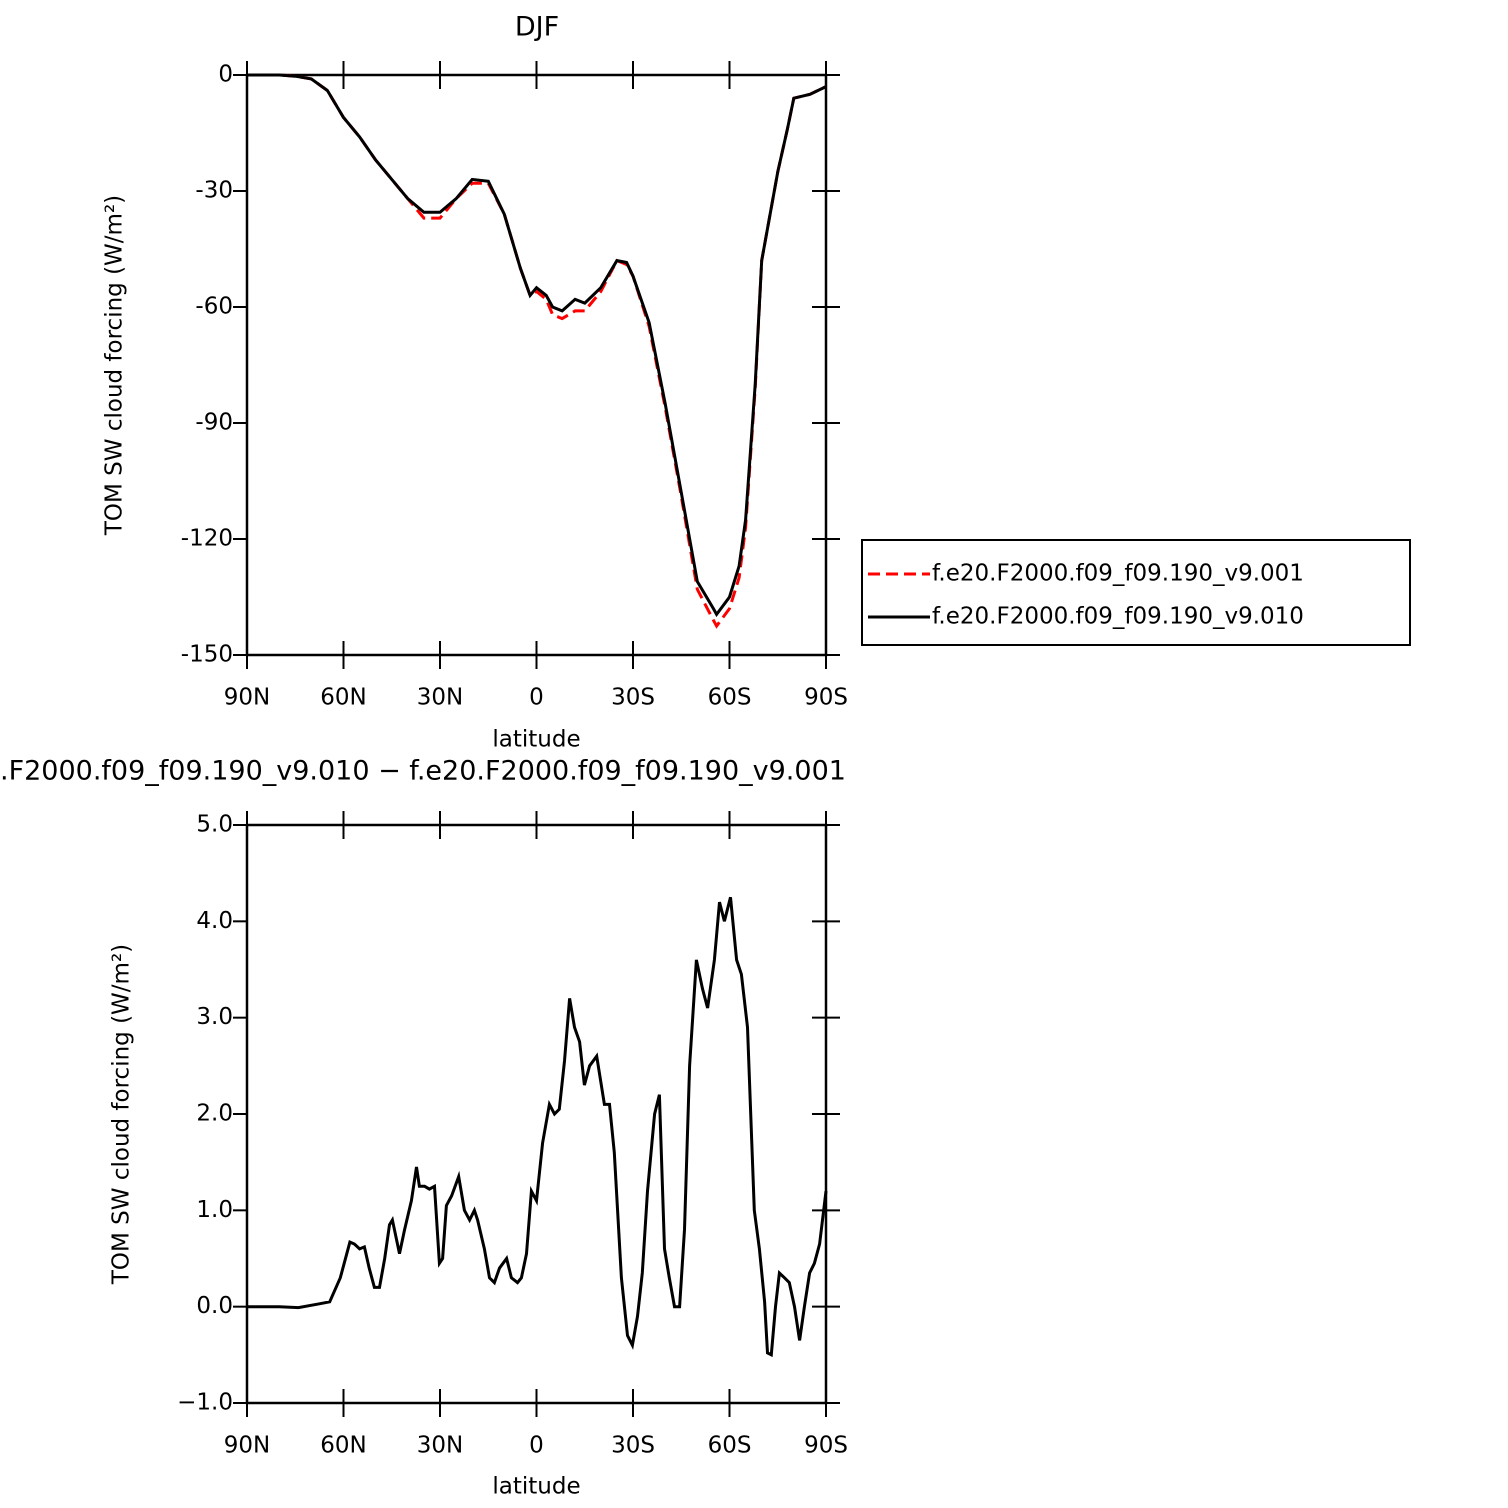 The width and height of the screenshot is (1508, 1508). What do you see at coordinates (1118, 574) in the screenshot?
I see `legend-label: f.e20.F2000.f09_f09.190_v9.001` at bounding box center [1118, 574].